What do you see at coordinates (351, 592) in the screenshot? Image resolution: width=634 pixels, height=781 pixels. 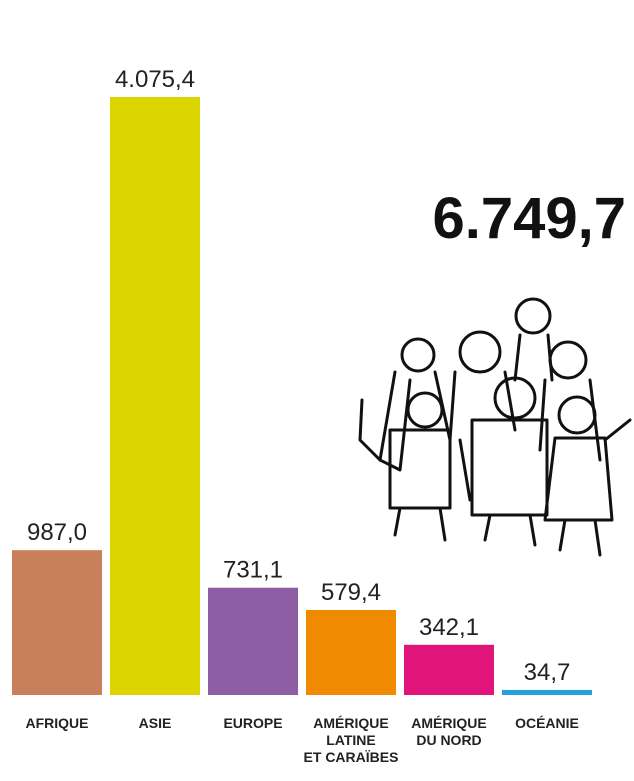 I see `value-label: 579,4` at bounding box center [351, 592].